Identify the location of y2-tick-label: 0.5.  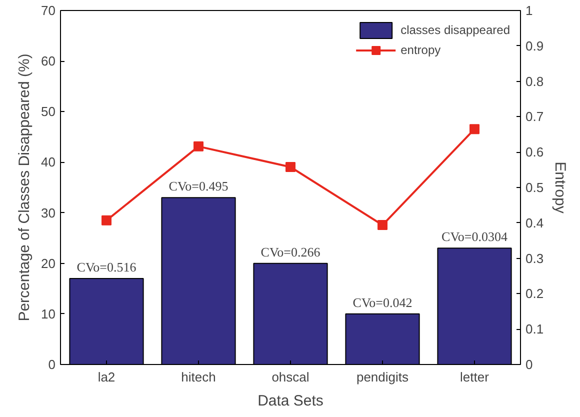
(535, 187).